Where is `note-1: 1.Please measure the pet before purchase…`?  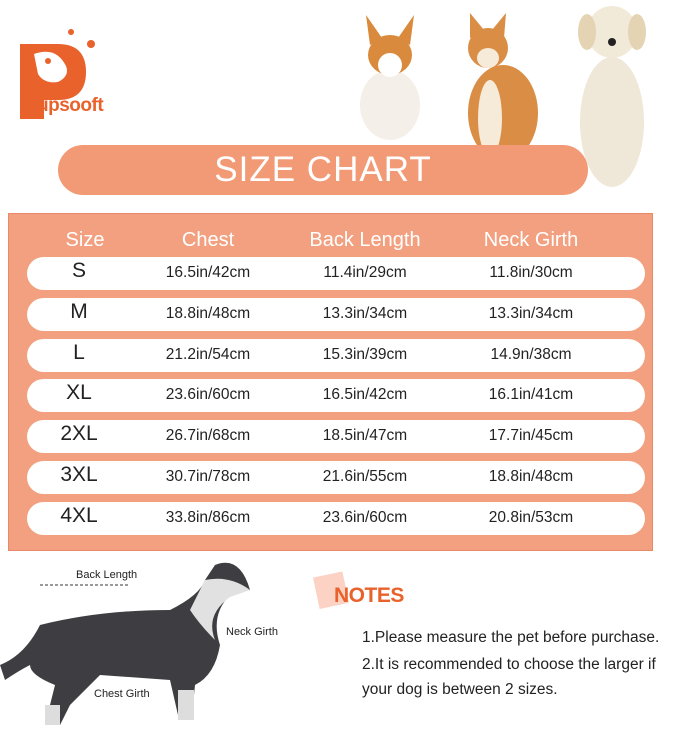
note-1: 1.Please measure the pet before purchase… is located at coordinates (511, 637).